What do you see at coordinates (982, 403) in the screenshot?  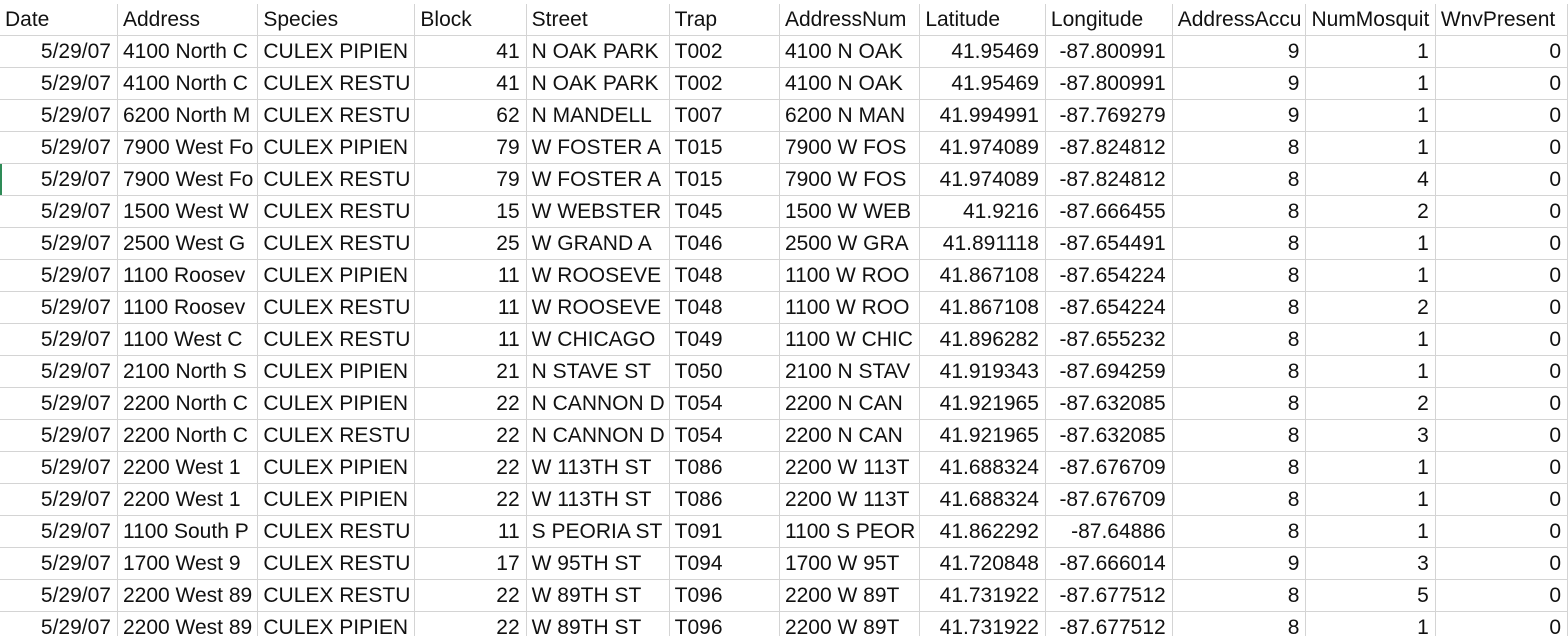 I see `cell-latitude: 41.921965` at bounding box center [982, 403].